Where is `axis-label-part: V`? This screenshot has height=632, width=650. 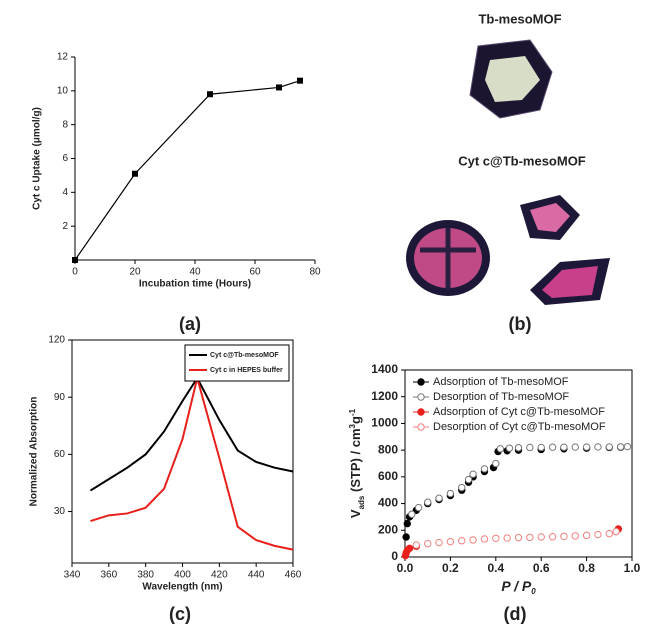
axis-label-part: V is located at coordinates (355, 513).